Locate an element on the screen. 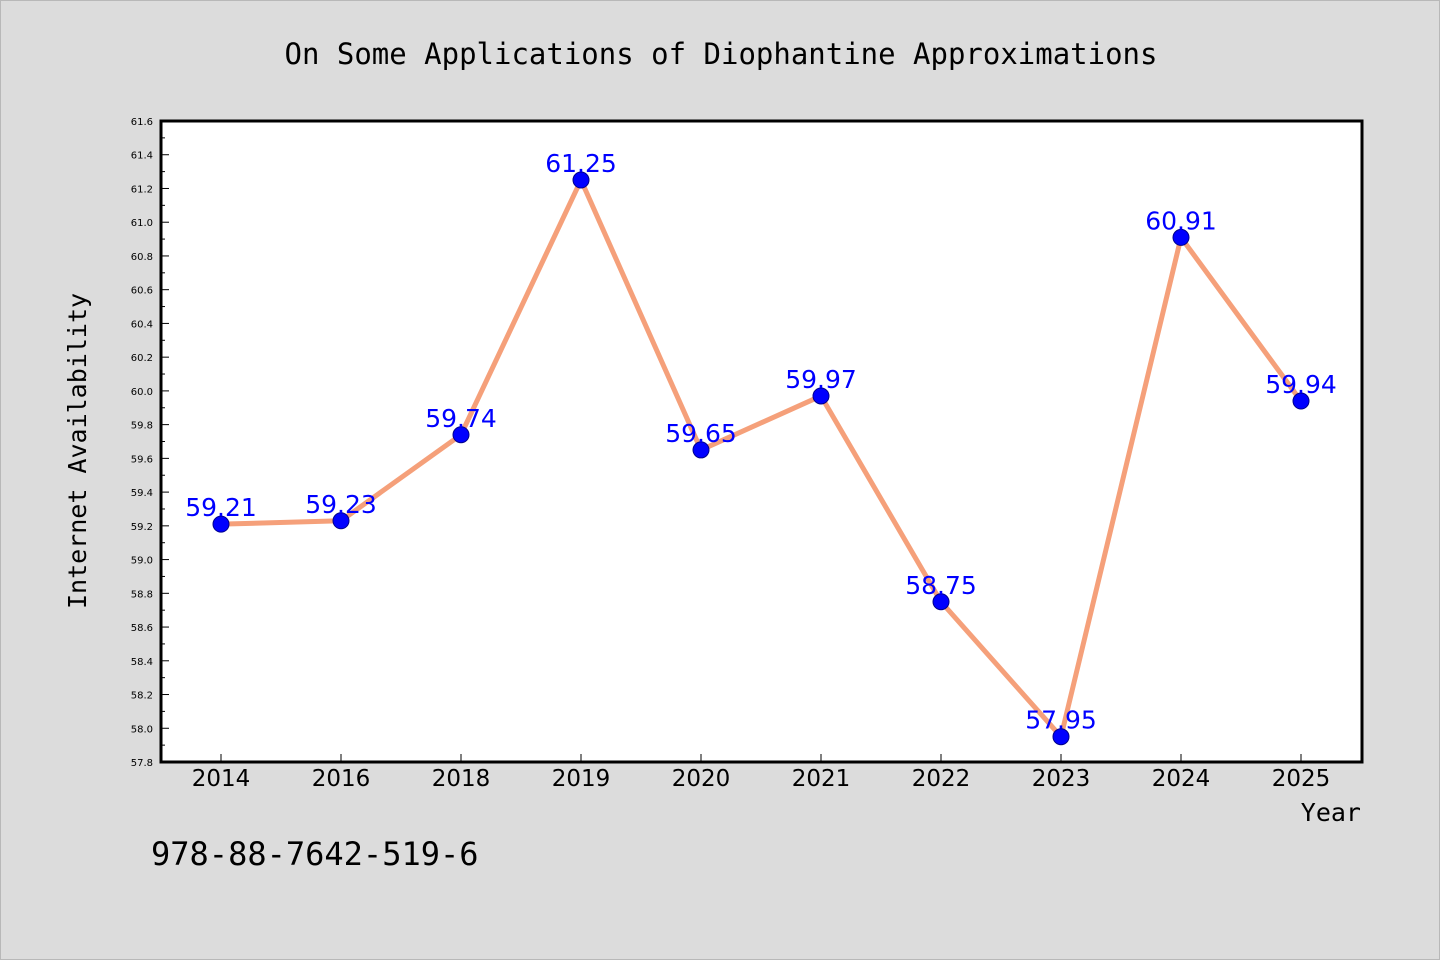 This screenshot has width=1440, height=960. y-tick-label: 61.0 is located at coordinates (142, 223).